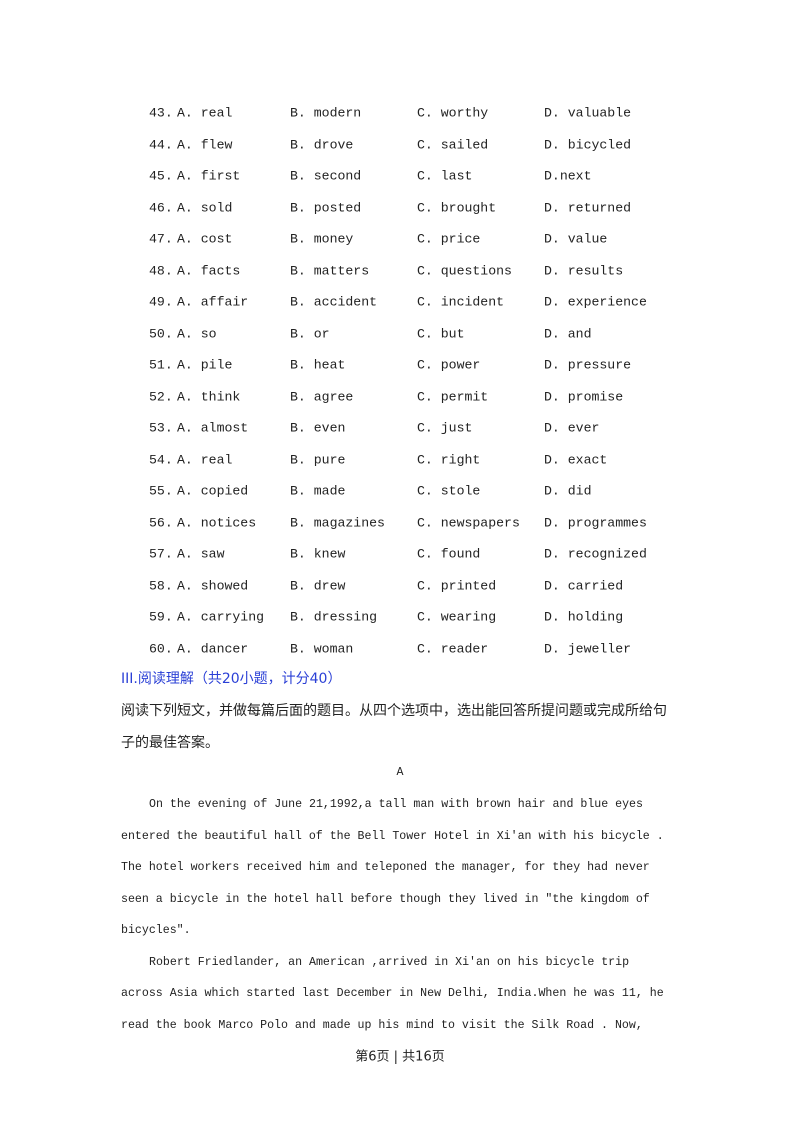 The width and height of the screenshot is (800, 1132). What do you see at coordinates (449, 239) in the screenshot?
I see `option: C. price` at bounding box center [449, 239].